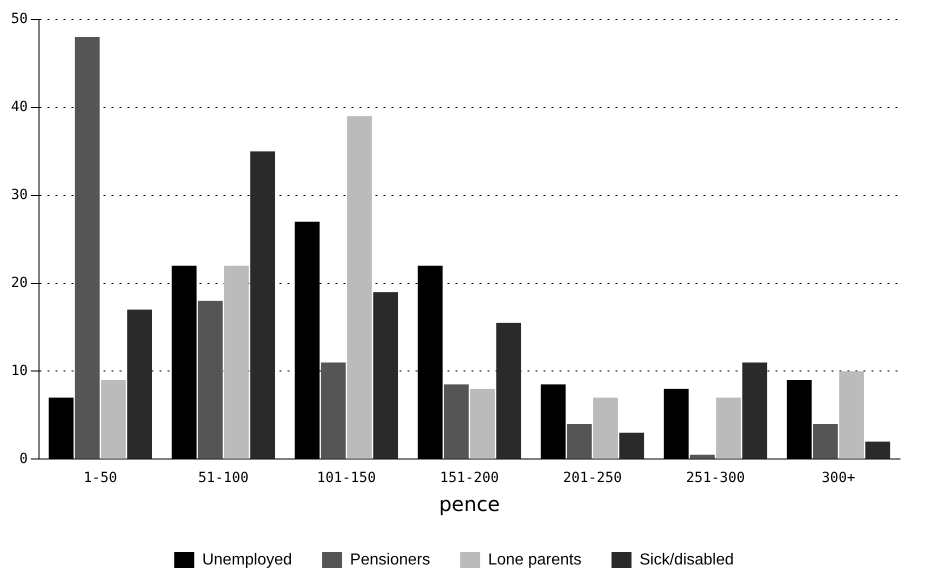  Describe the element at coordinates (839, 478) in the screenshot. I see `x-tick-label: 300+` at that location.